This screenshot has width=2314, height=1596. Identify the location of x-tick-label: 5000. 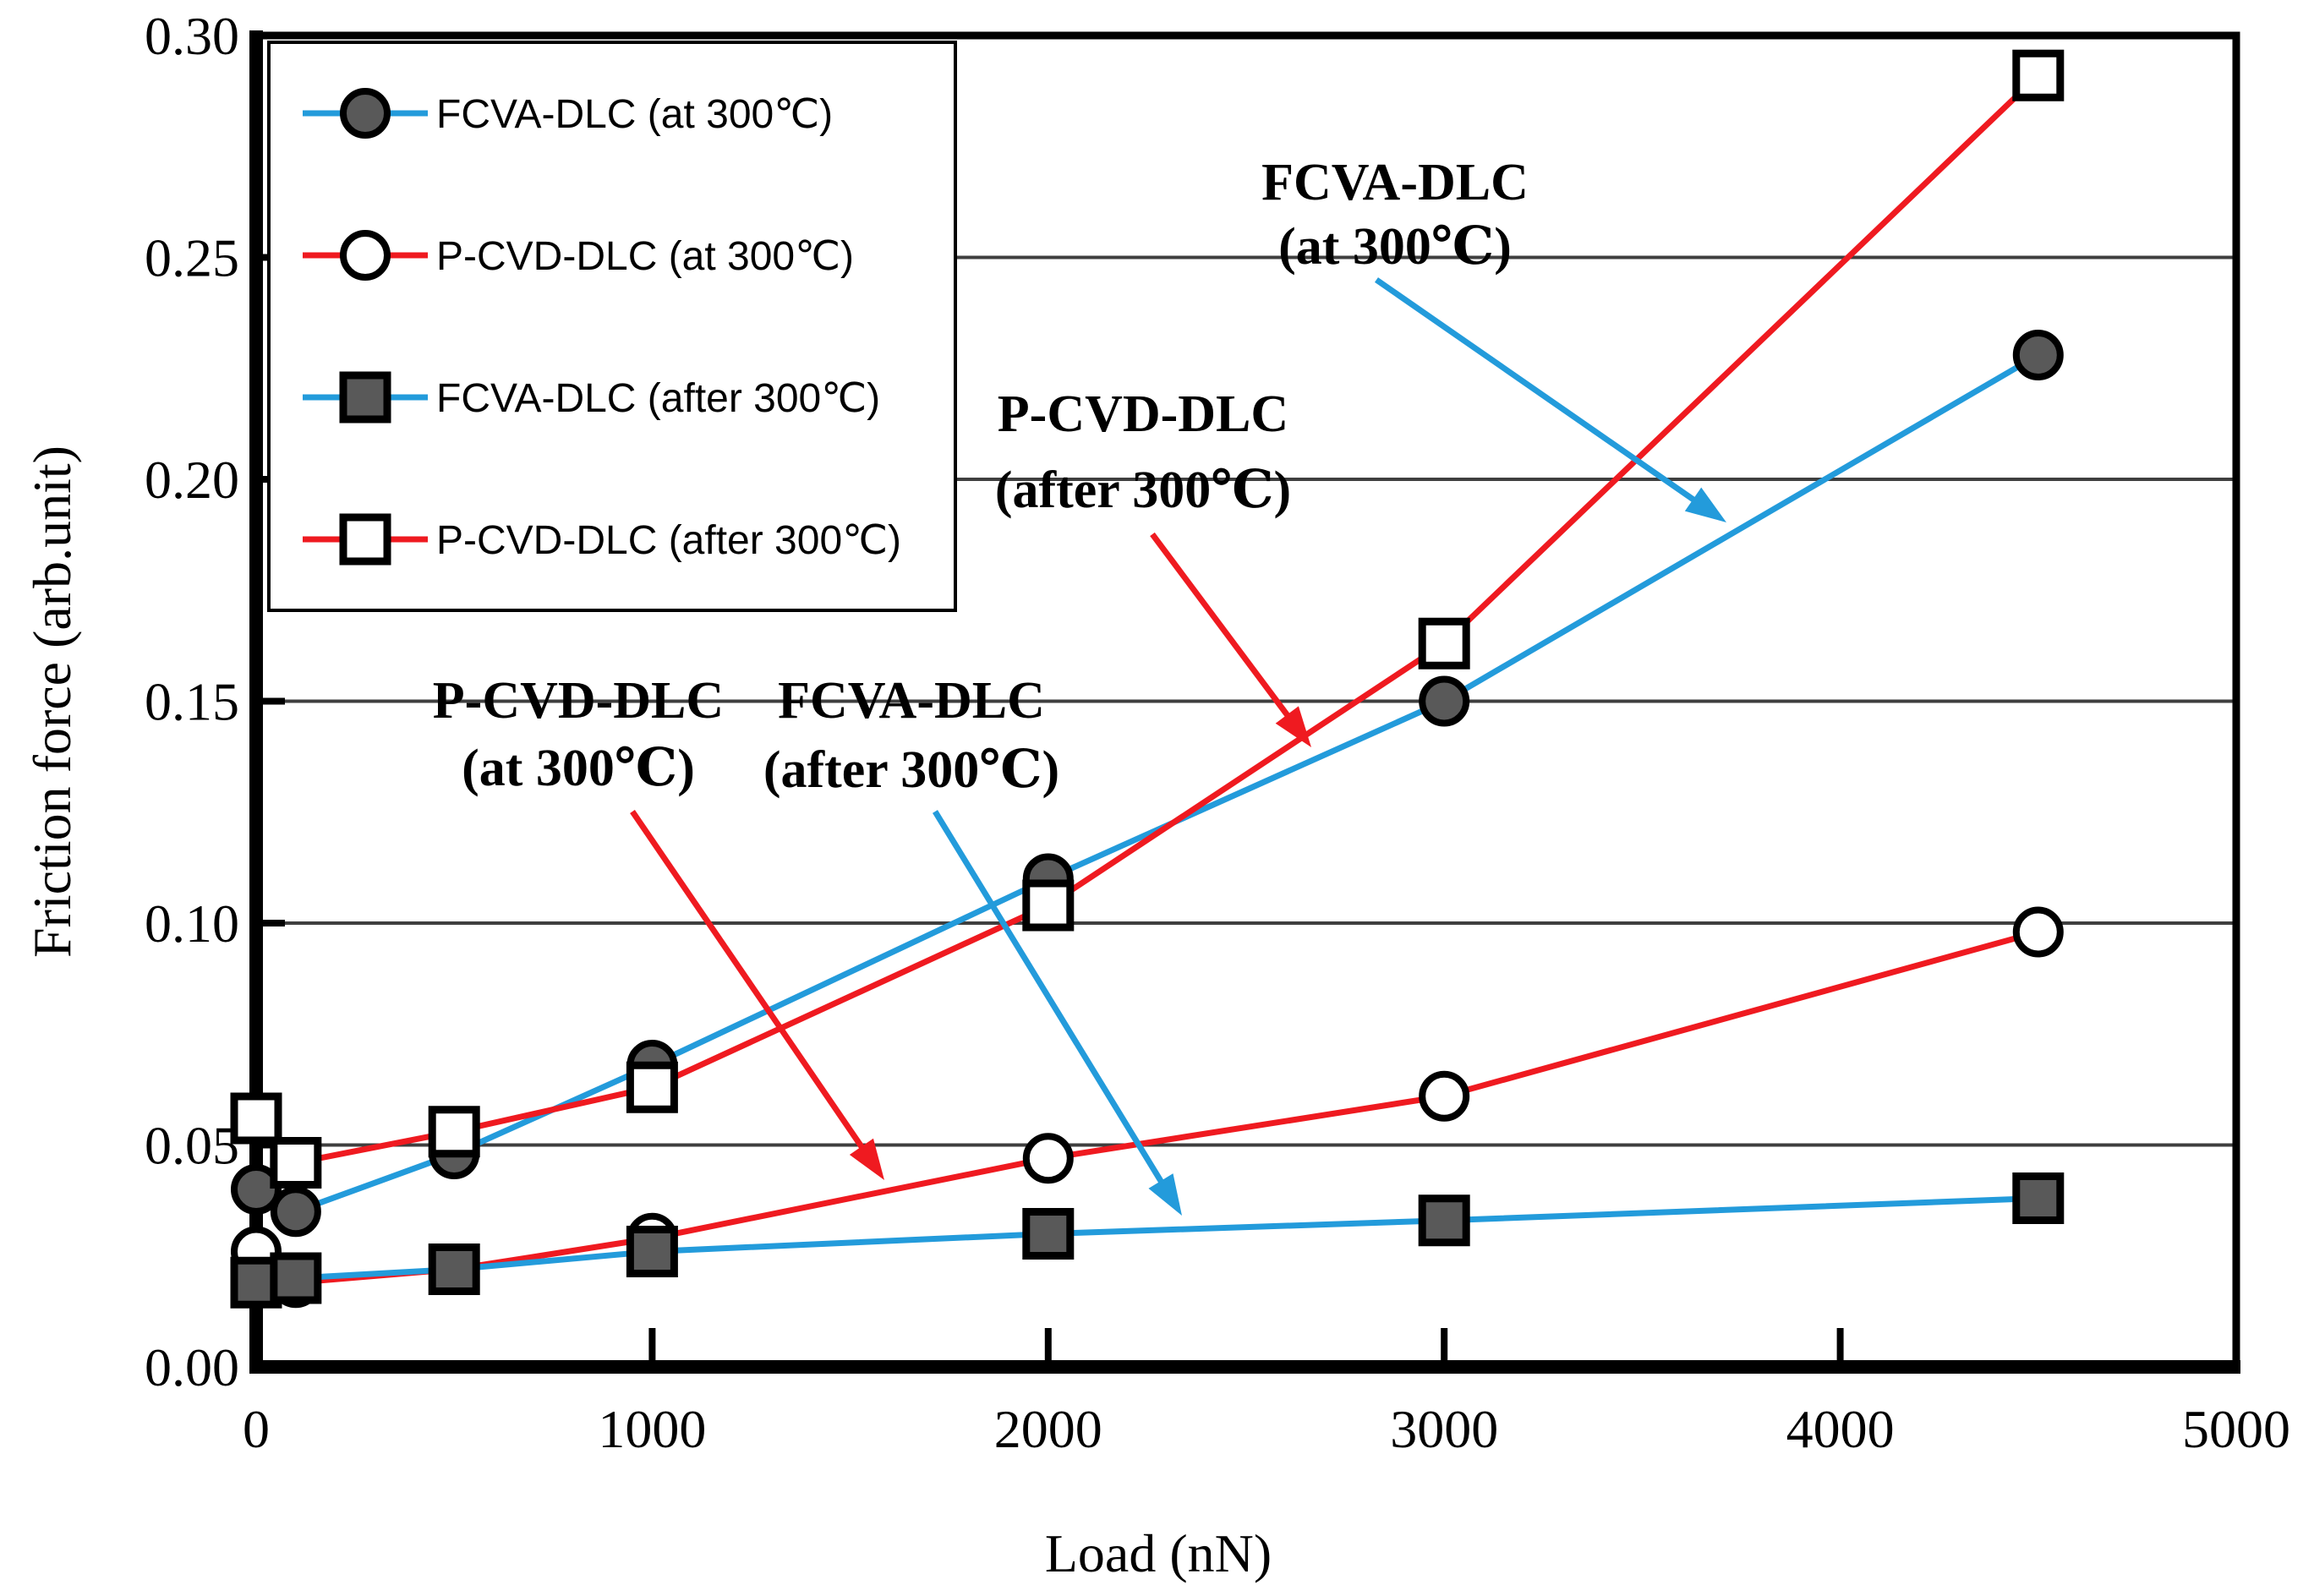
(2236, 1429).